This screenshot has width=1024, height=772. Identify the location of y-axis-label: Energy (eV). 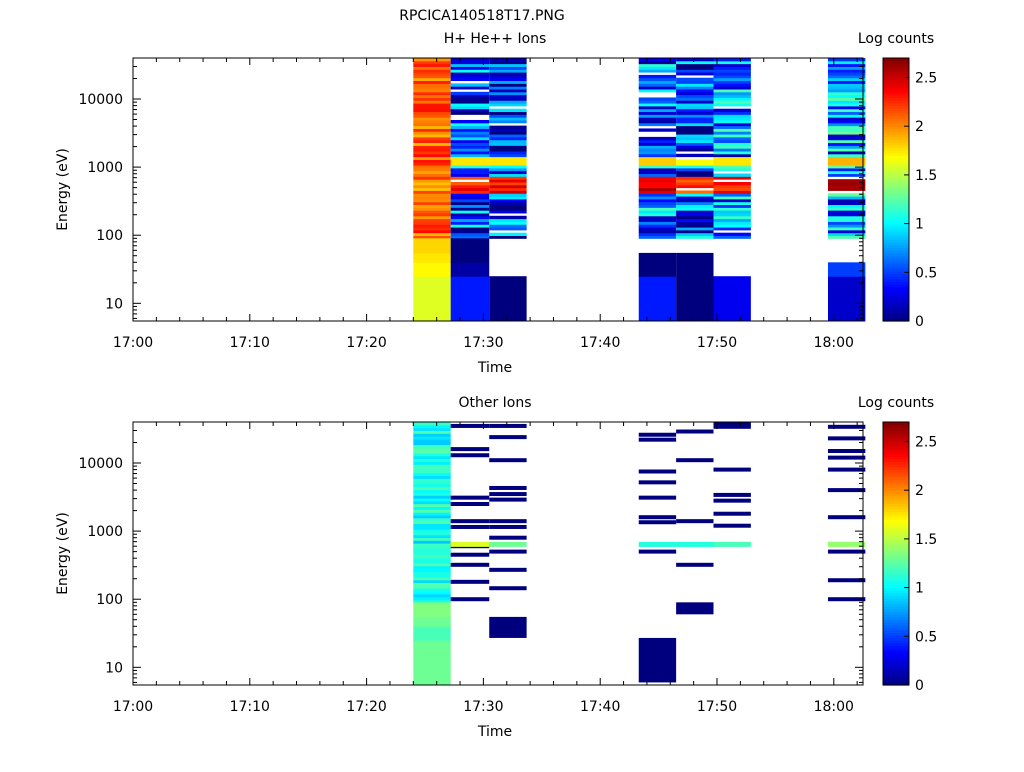
(63, 553).